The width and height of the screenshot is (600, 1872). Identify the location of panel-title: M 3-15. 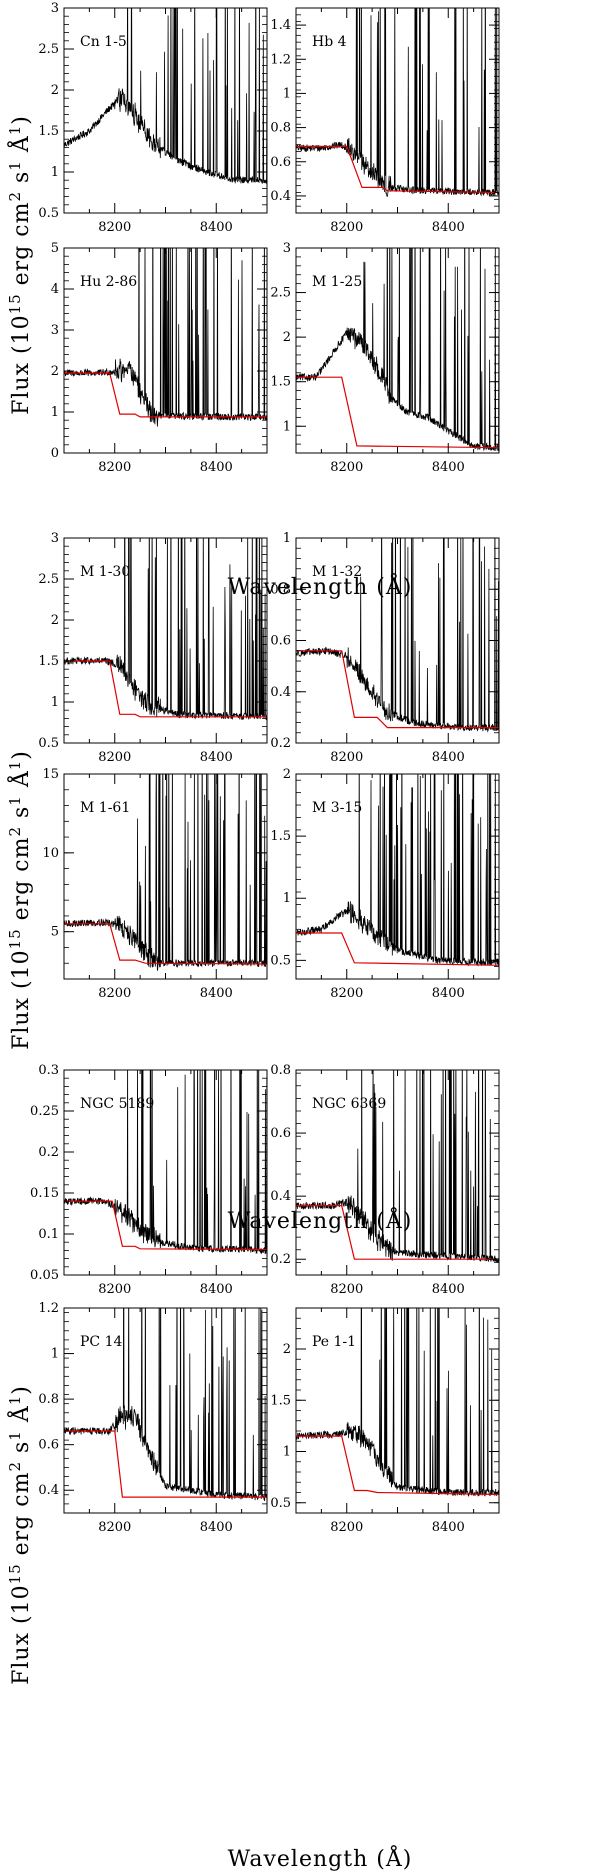
(337, 808).